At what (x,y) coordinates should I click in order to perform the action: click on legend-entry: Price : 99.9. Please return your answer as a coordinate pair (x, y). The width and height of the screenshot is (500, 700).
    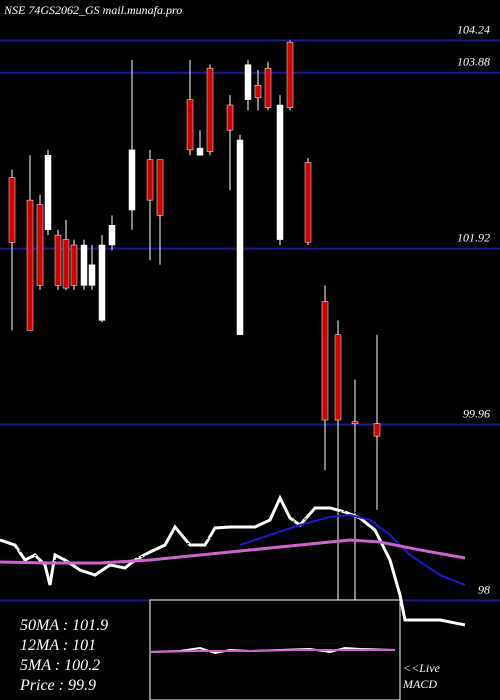
    Looking at the image, I should click on (57, 685).